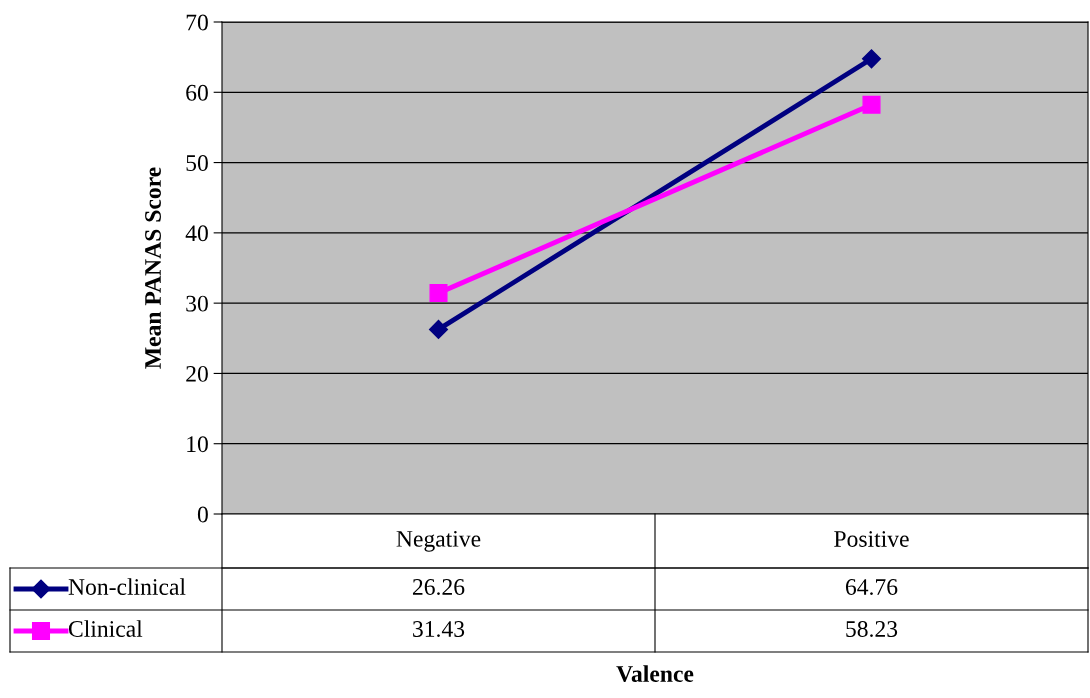  I want to click on y-tick-label: 10, so click(197, 444).